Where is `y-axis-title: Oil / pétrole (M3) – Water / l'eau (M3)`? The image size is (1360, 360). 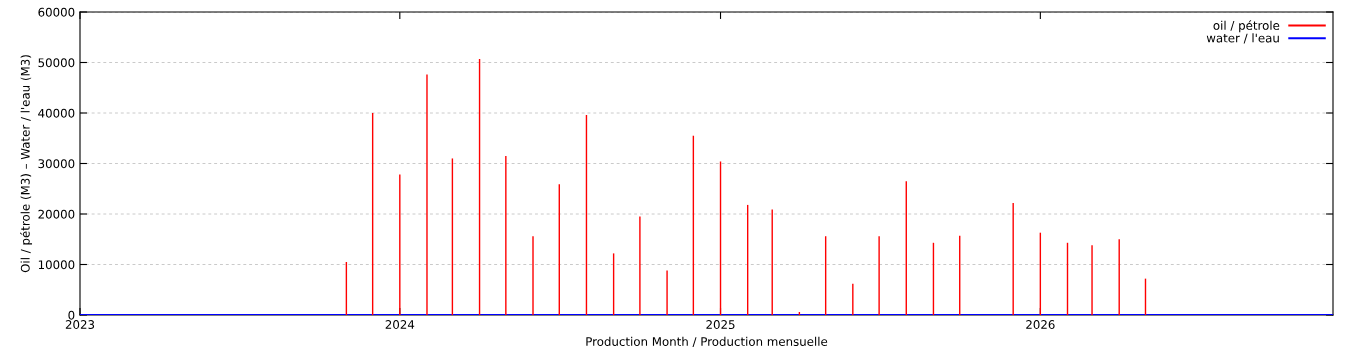 y-axis-title: Oil / pétrole (M3) – Water / l'eau (M3) is located at coordinates (26, 164).